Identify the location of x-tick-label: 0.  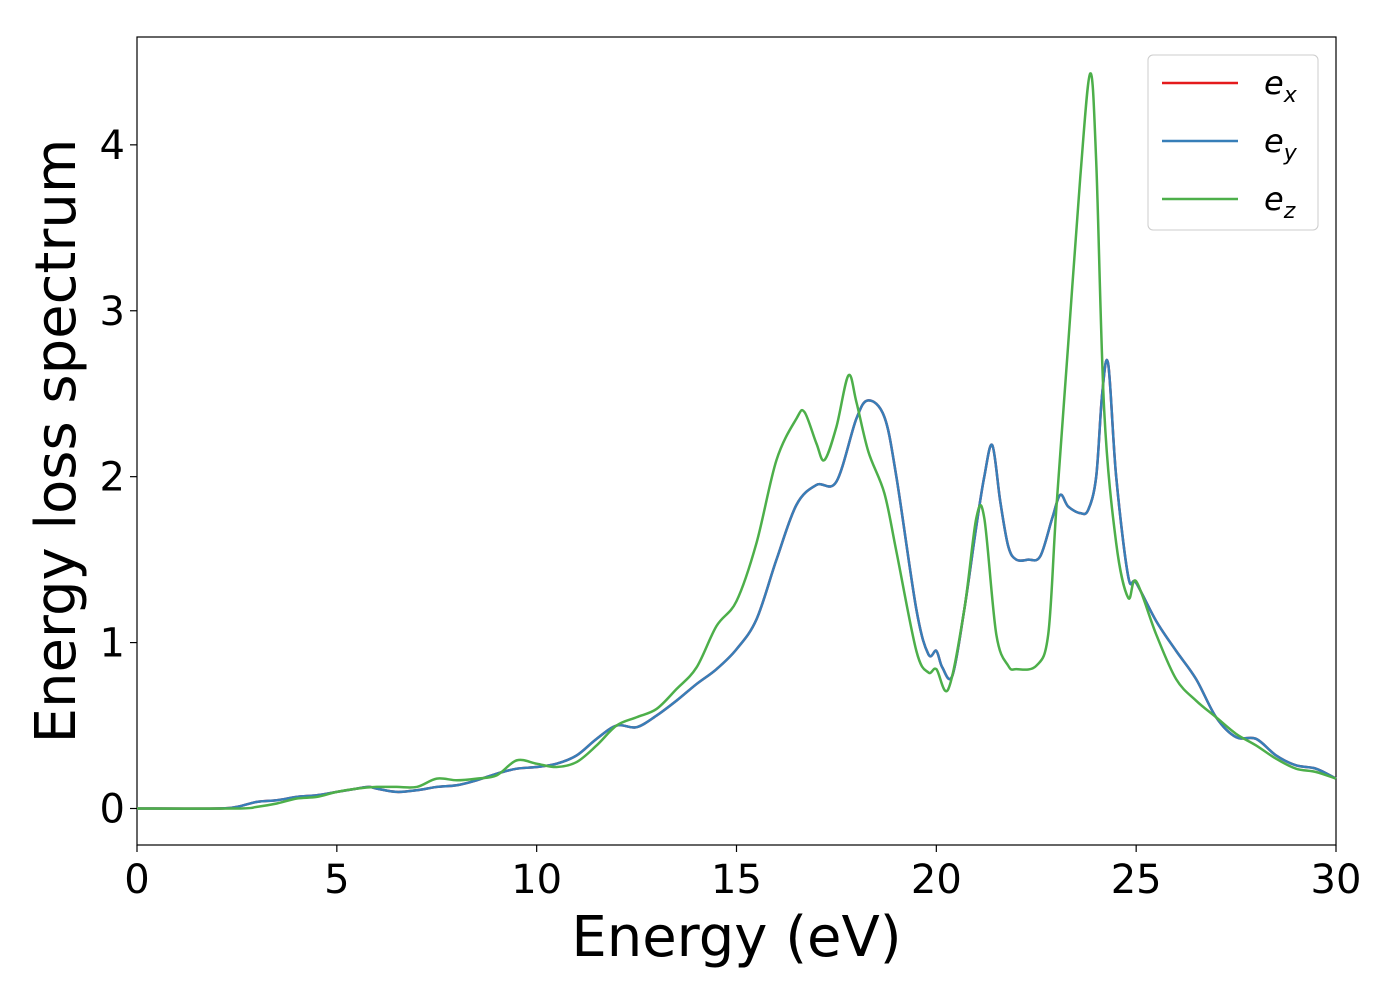
(136, 880).